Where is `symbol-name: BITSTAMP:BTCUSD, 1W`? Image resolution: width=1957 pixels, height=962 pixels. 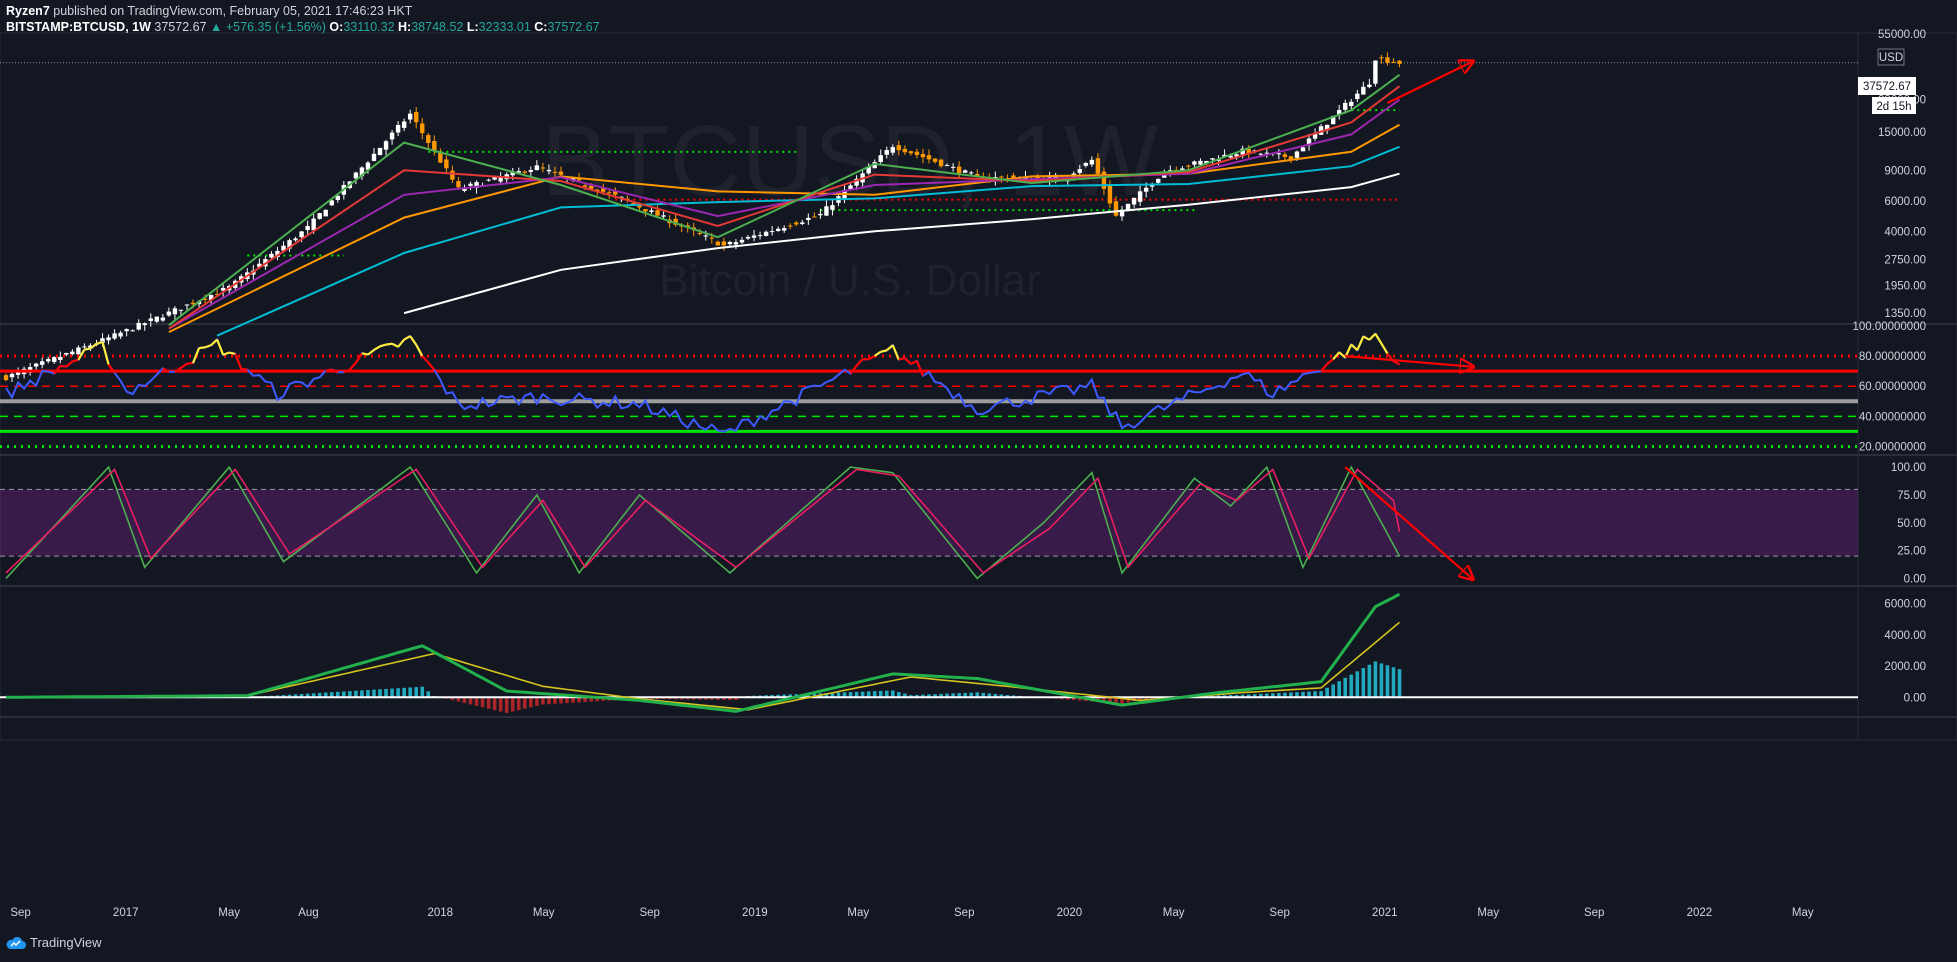
symbol-name: BITSTAMP:BTCUSD, 1W is located at coordinates (78, 27).